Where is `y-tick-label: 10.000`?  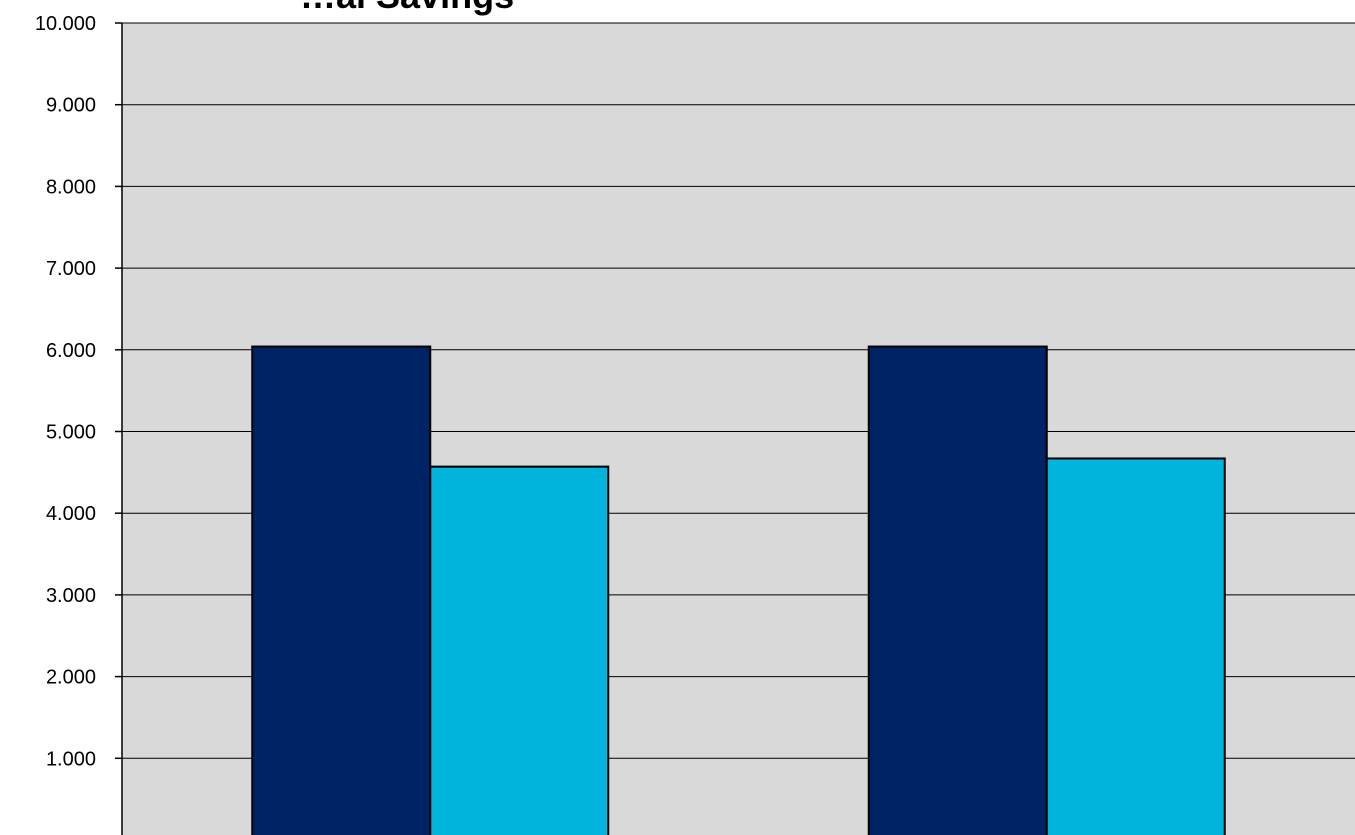
y-tick-label: 10.000 is located at coordinates (65, 24).